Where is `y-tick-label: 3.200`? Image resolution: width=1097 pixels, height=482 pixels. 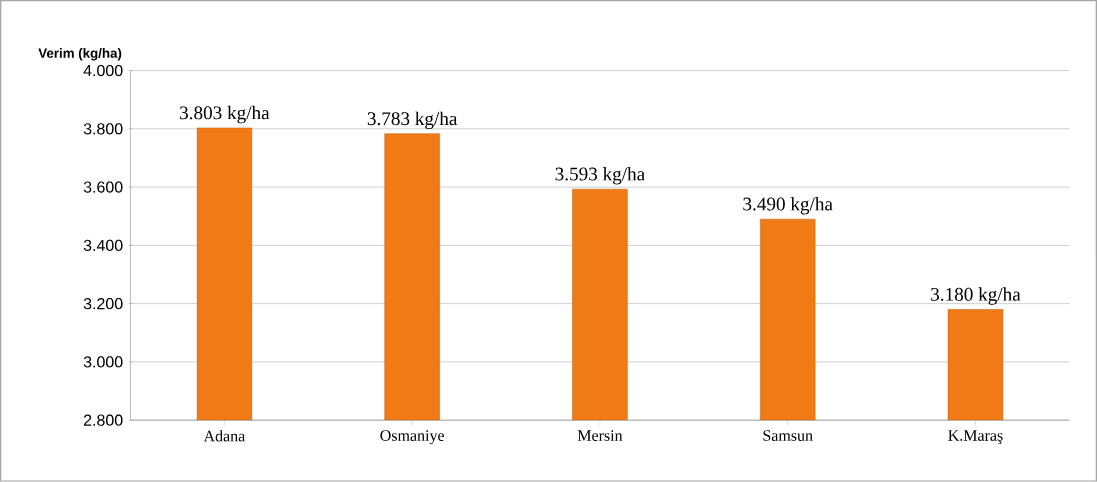
y-tick-label: 3.200 is located at coordinates (103, 304).